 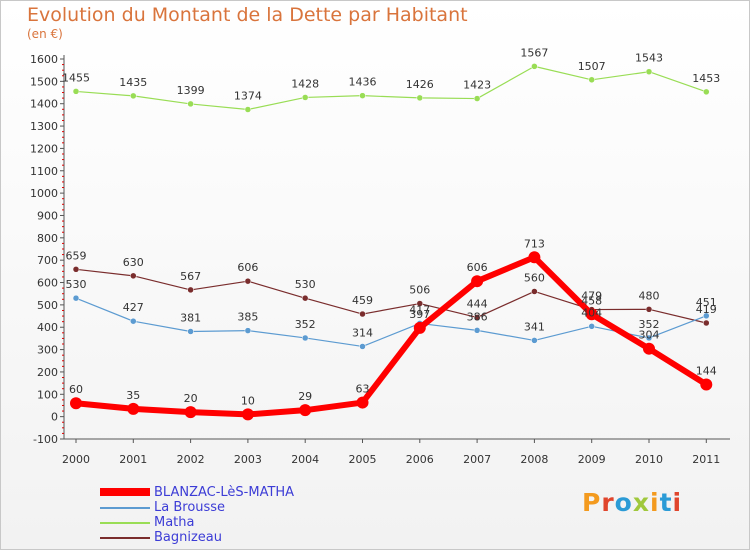 What do you see at coordinates (363, 389) in the screenshot?
I see `data-label: 63` at bounding box center [363, 389].